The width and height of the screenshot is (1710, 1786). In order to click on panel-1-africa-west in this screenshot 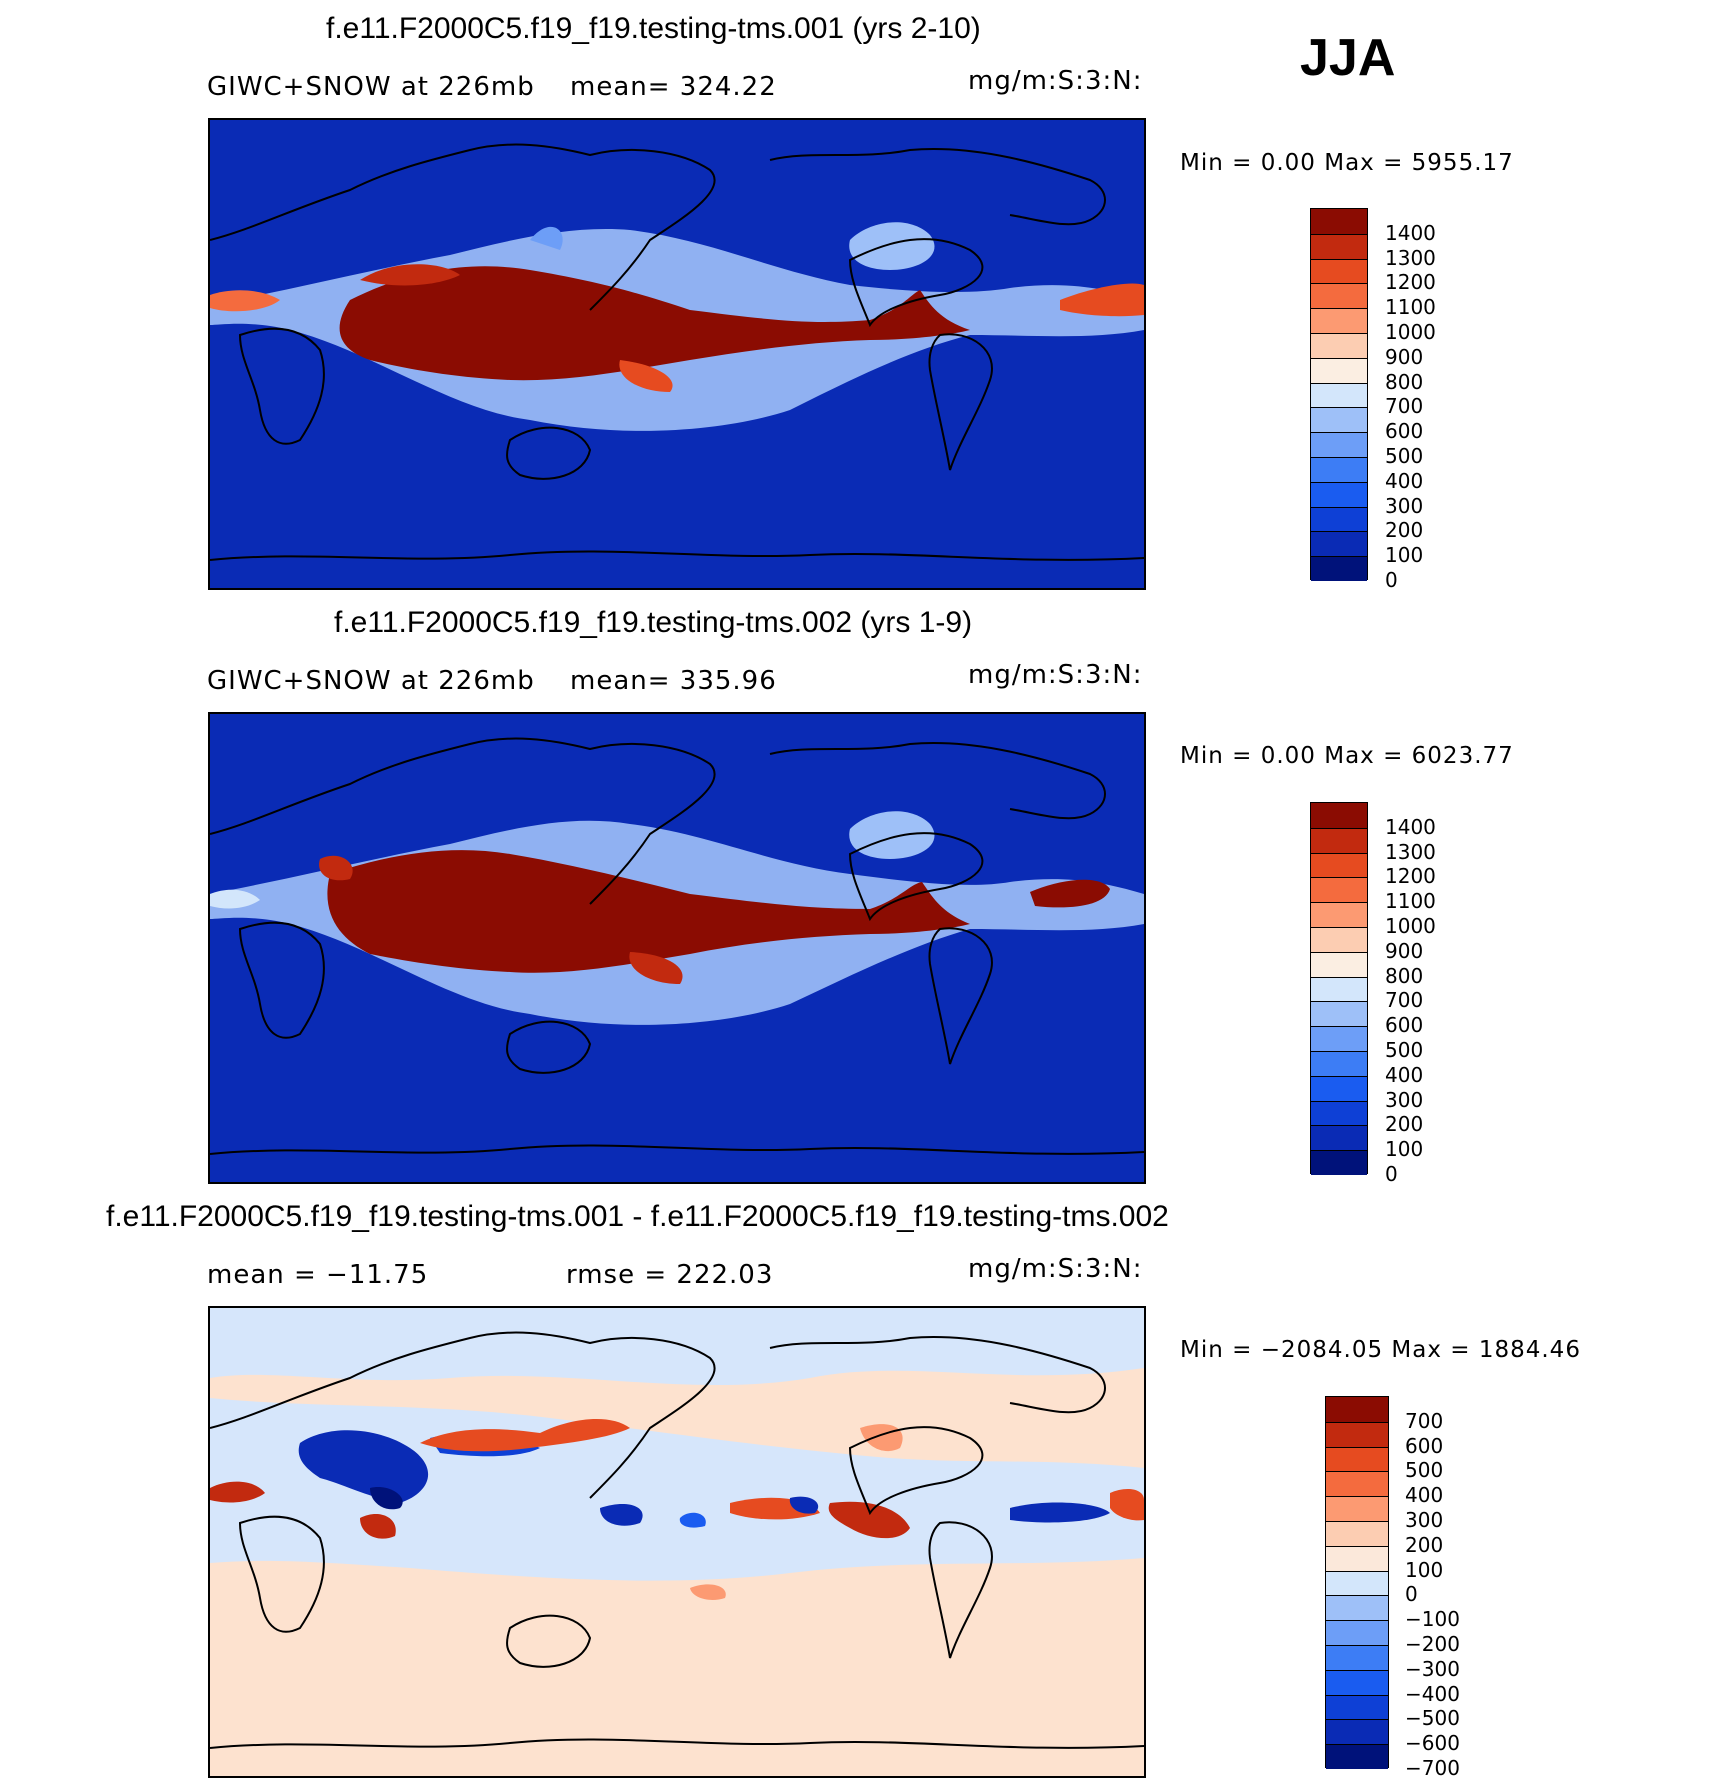, I will do `click(245, 301)`.